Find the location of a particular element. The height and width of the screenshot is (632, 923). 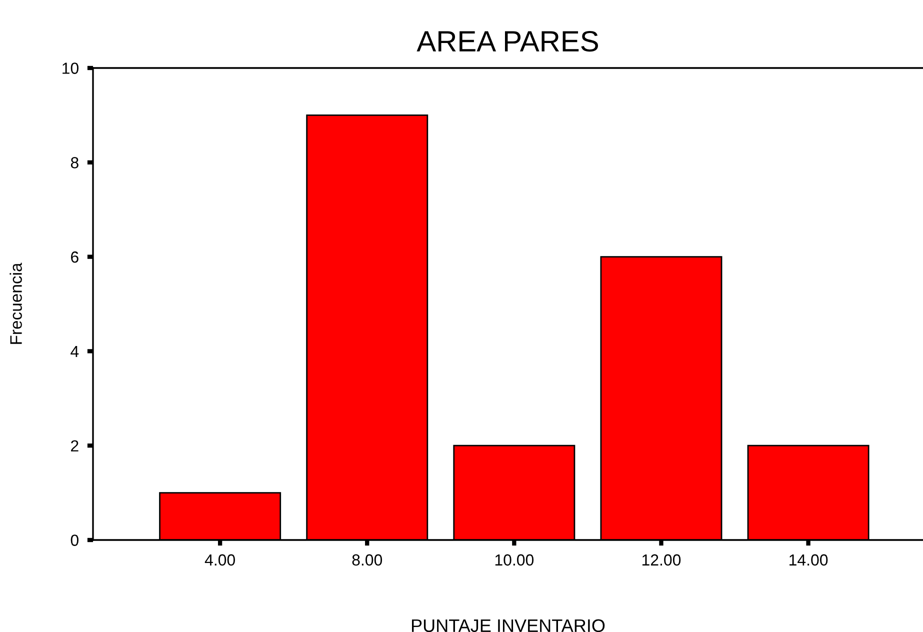

y-tick-label: 0 is located at coordinates (74, 540).